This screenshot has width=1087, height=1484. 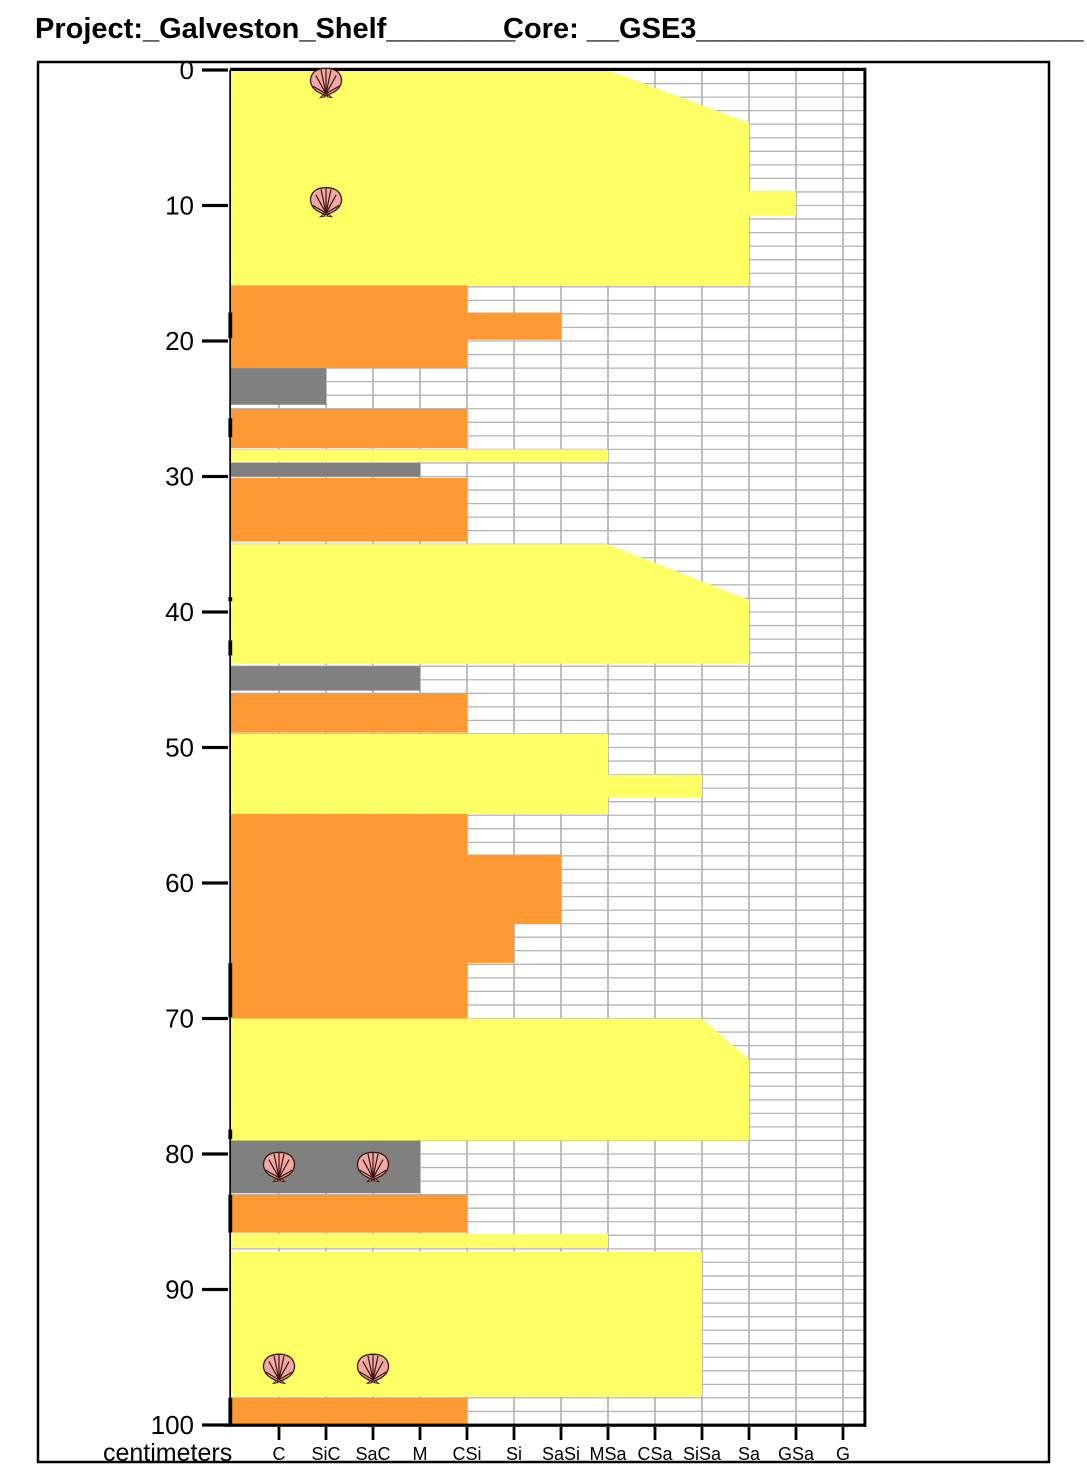 What do you see at coordinates (796, 1454) in the screenshot?
I see `grain-size-tick-label: GSa` at bounding box center [796, 1454].